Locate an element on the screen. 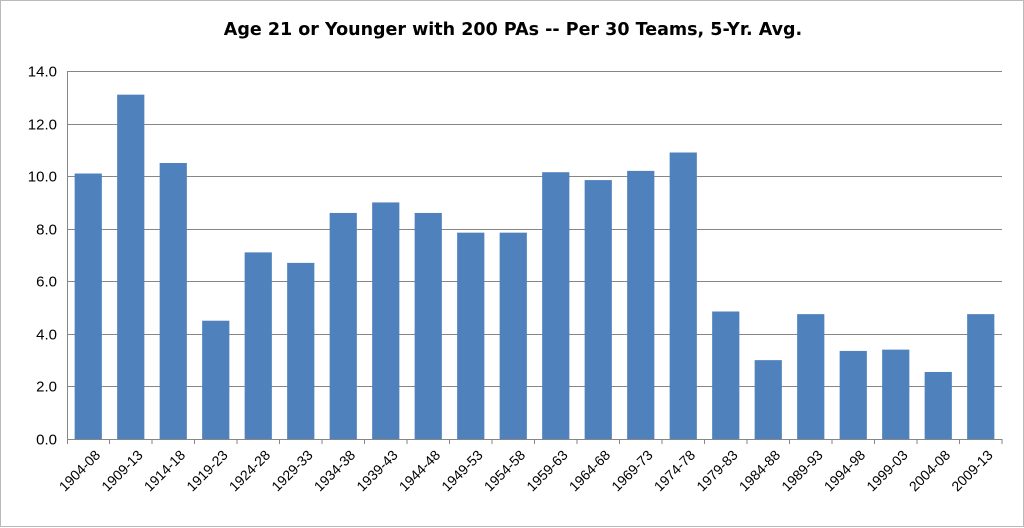 The width and height of the screenshot is (1024, 528). x-tick-label: 1969-73 is located at coordinates (632, 471).